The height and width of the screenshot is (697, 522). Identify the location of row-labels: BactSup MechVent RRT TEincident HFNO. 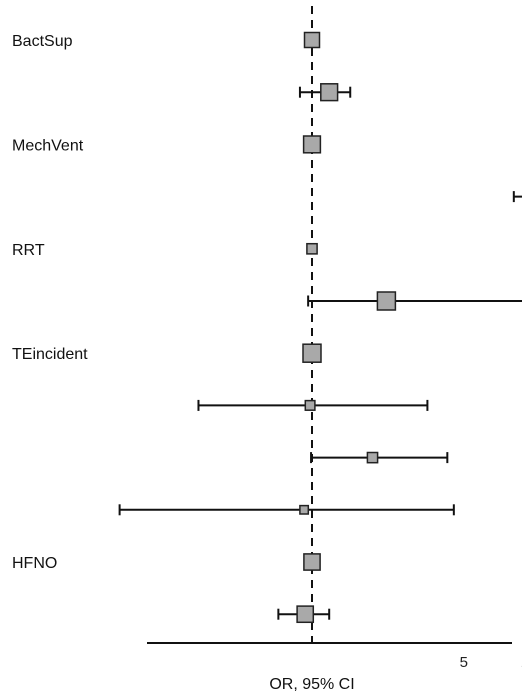
(50, 302).